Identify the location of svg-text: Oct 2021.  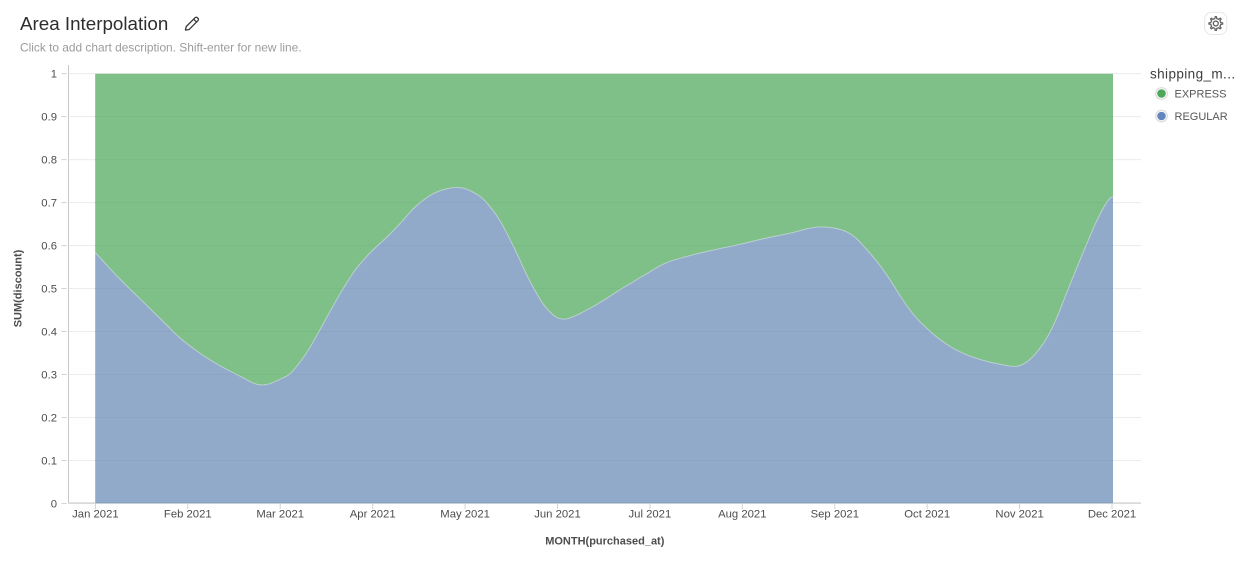
(927, 515).